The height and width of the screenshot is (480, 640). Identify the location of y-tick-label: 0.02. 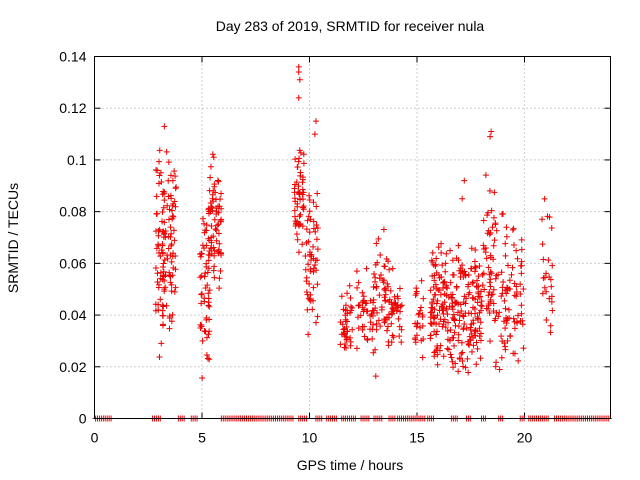
(72, 367).